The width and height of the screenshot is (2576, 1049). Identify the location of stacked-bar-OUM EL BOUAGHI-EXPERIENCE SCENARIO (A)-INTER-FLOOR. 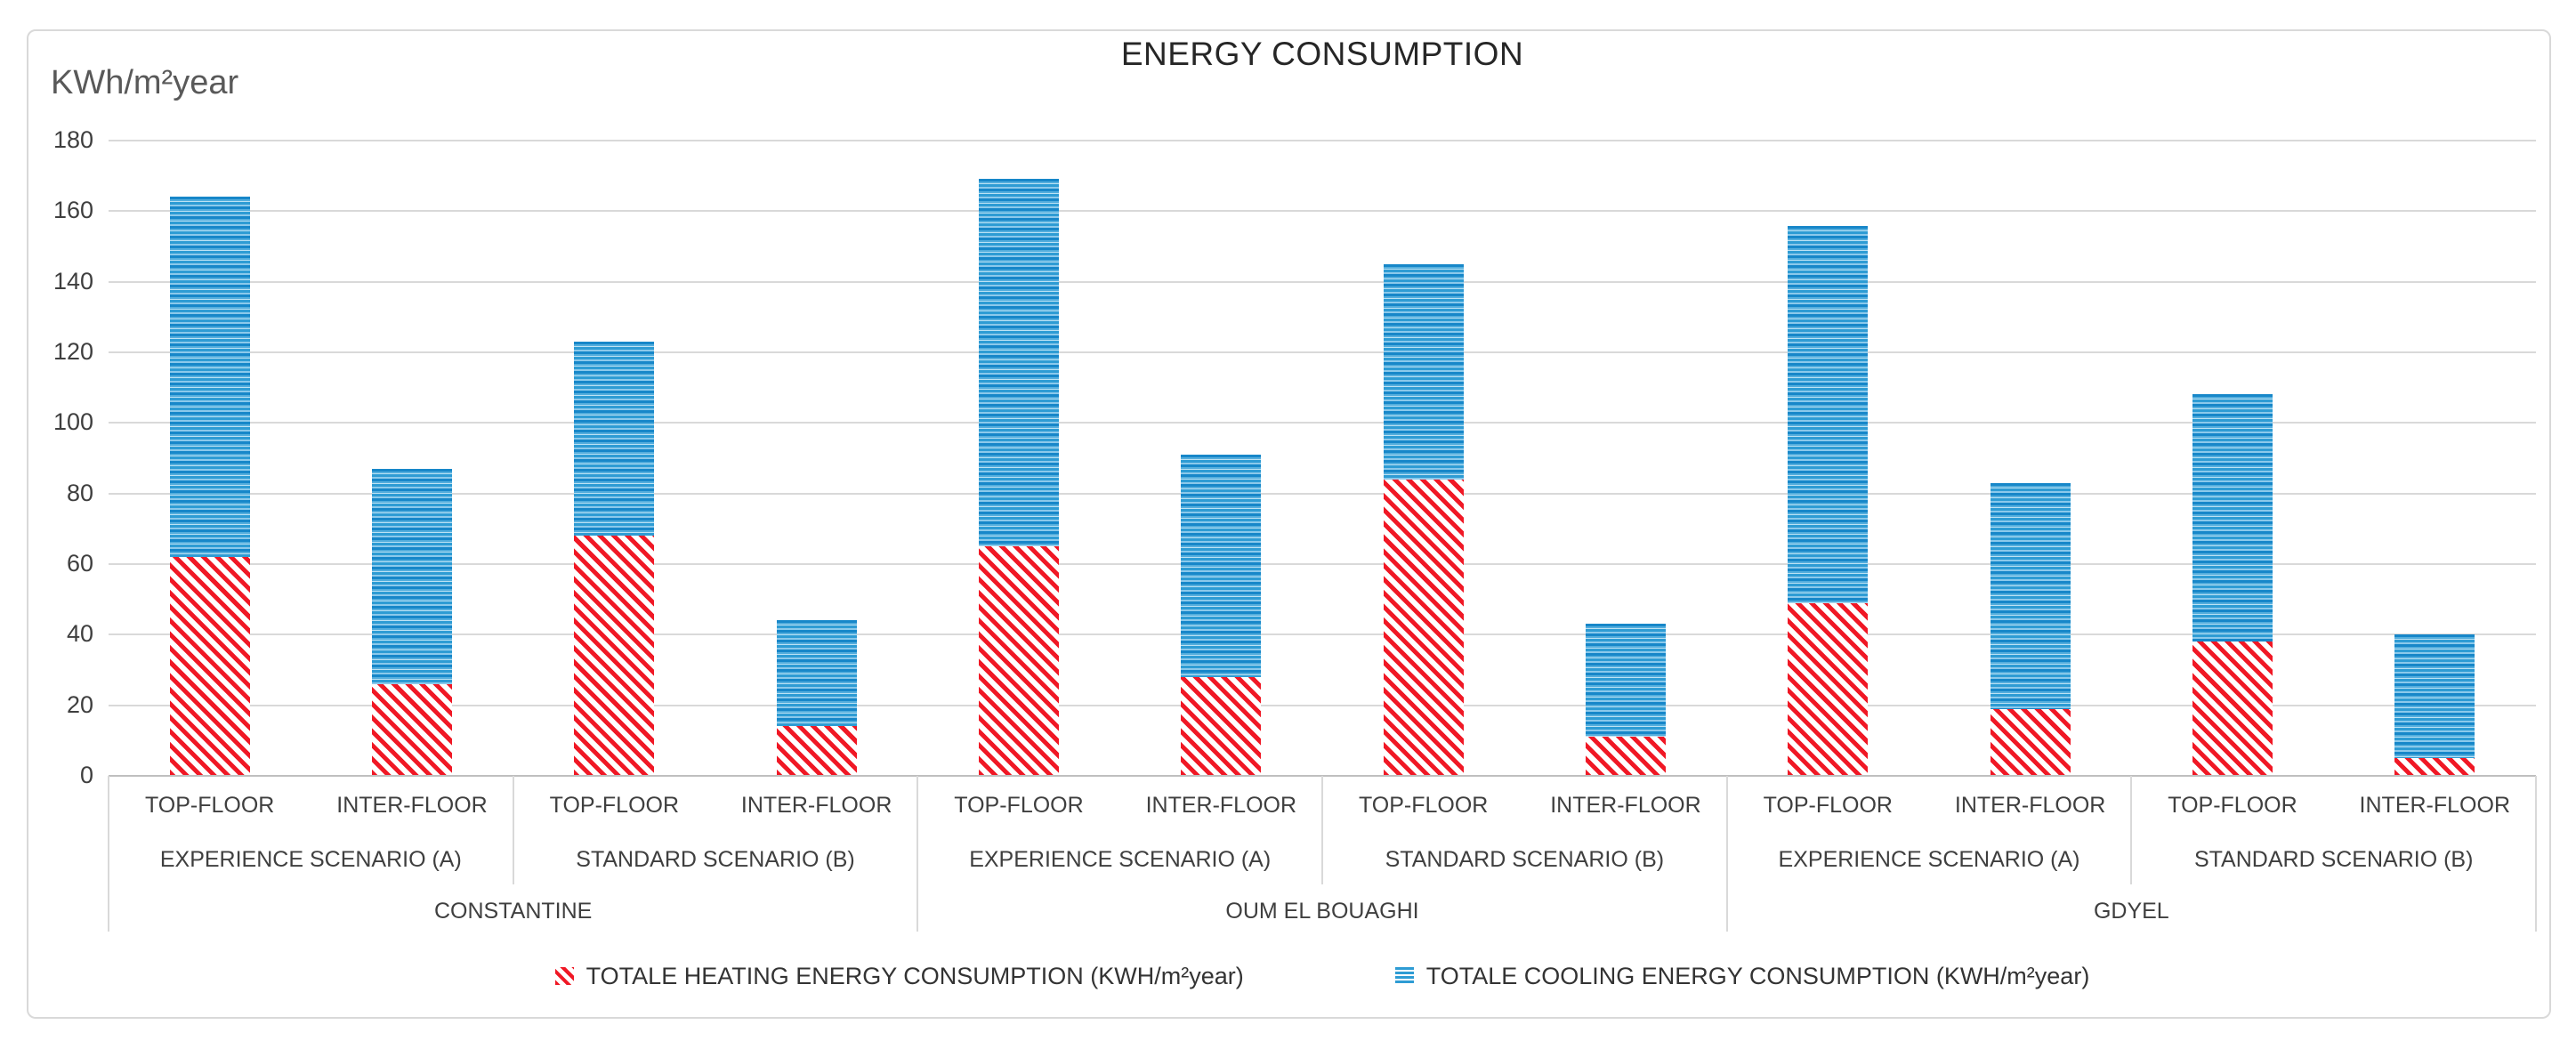
(1221, 615).